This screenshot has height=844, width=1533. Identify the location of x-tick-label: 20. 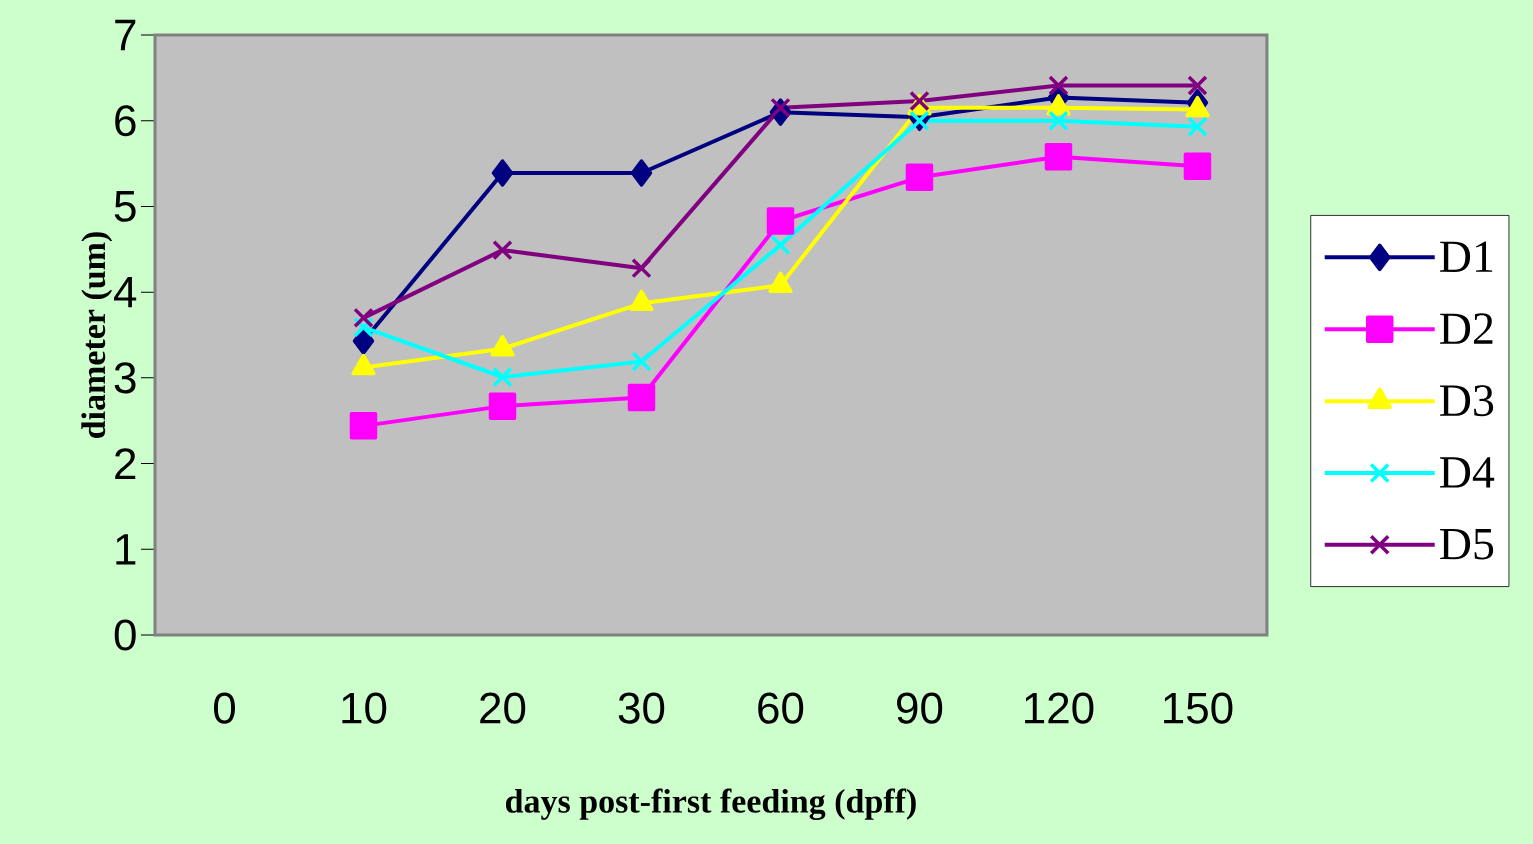
(503, 708).